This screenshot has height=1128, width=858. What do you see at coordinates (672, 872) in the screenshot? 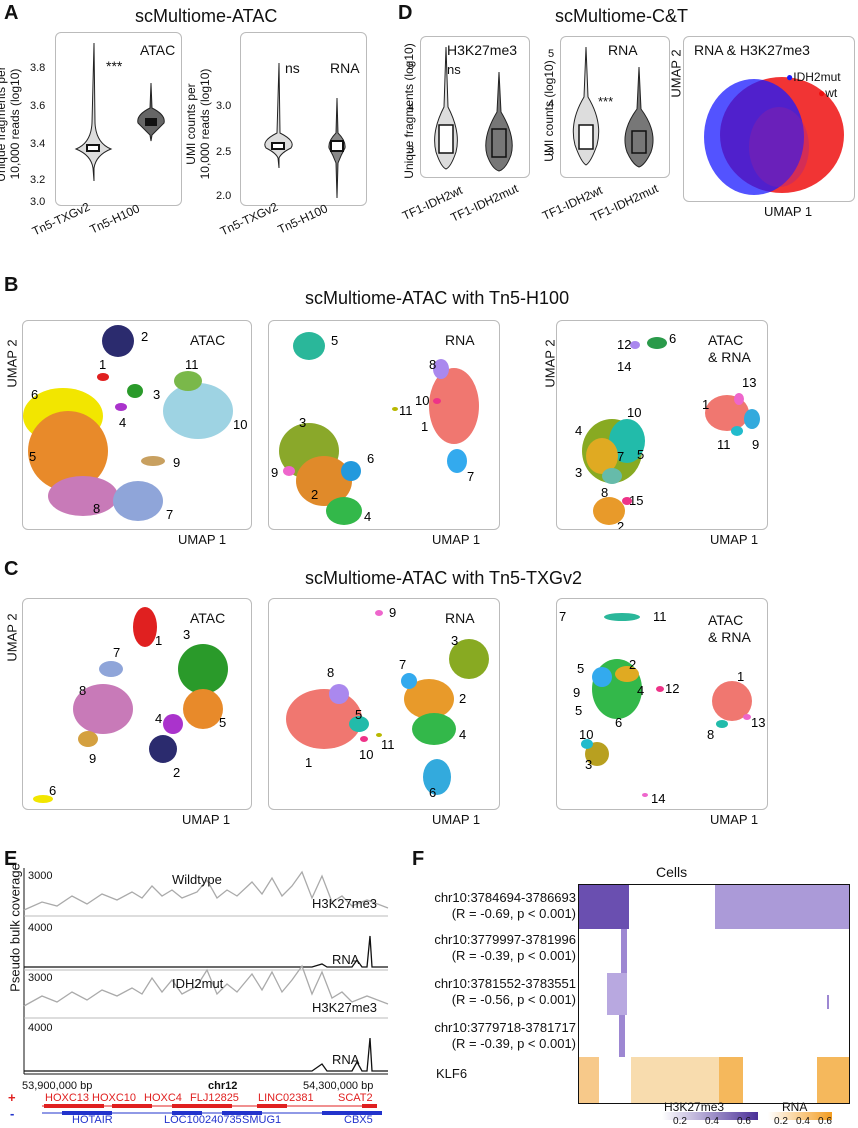
I see `heatmap-title: Cells` at bounding box center [672, 872].